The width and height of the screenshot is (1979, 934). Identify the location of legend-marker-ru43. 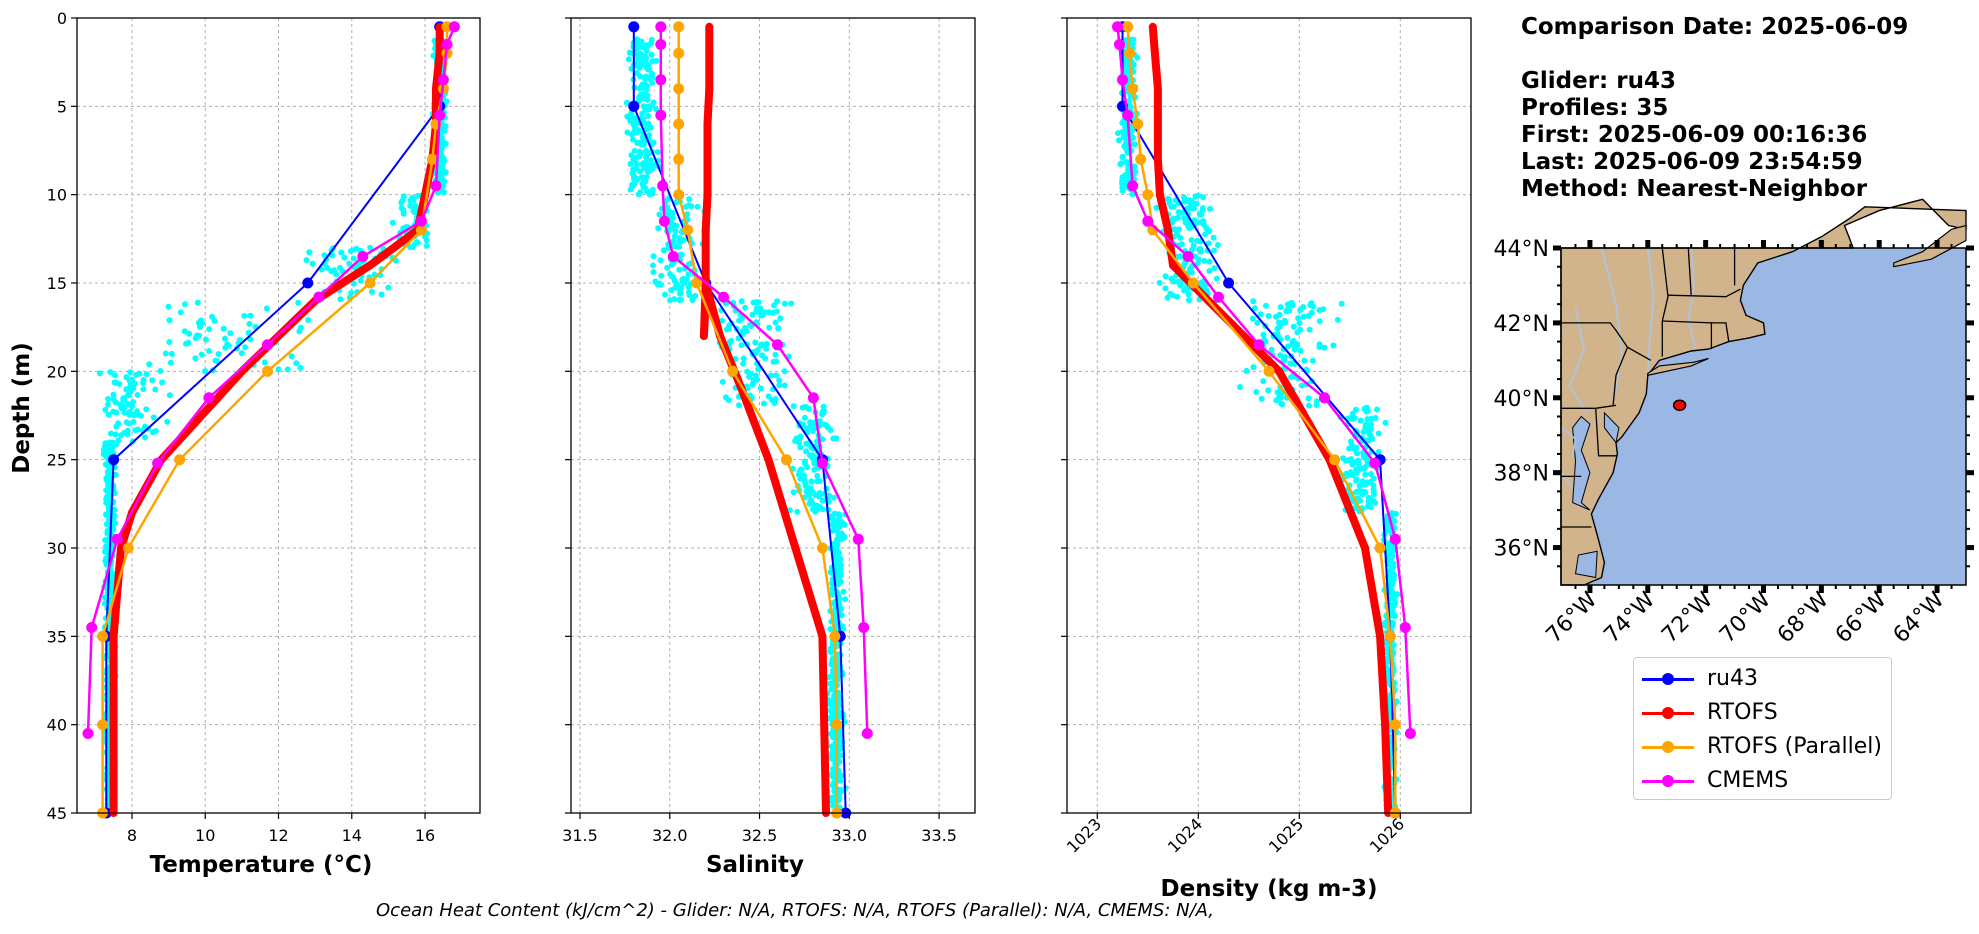
(1668, 679).